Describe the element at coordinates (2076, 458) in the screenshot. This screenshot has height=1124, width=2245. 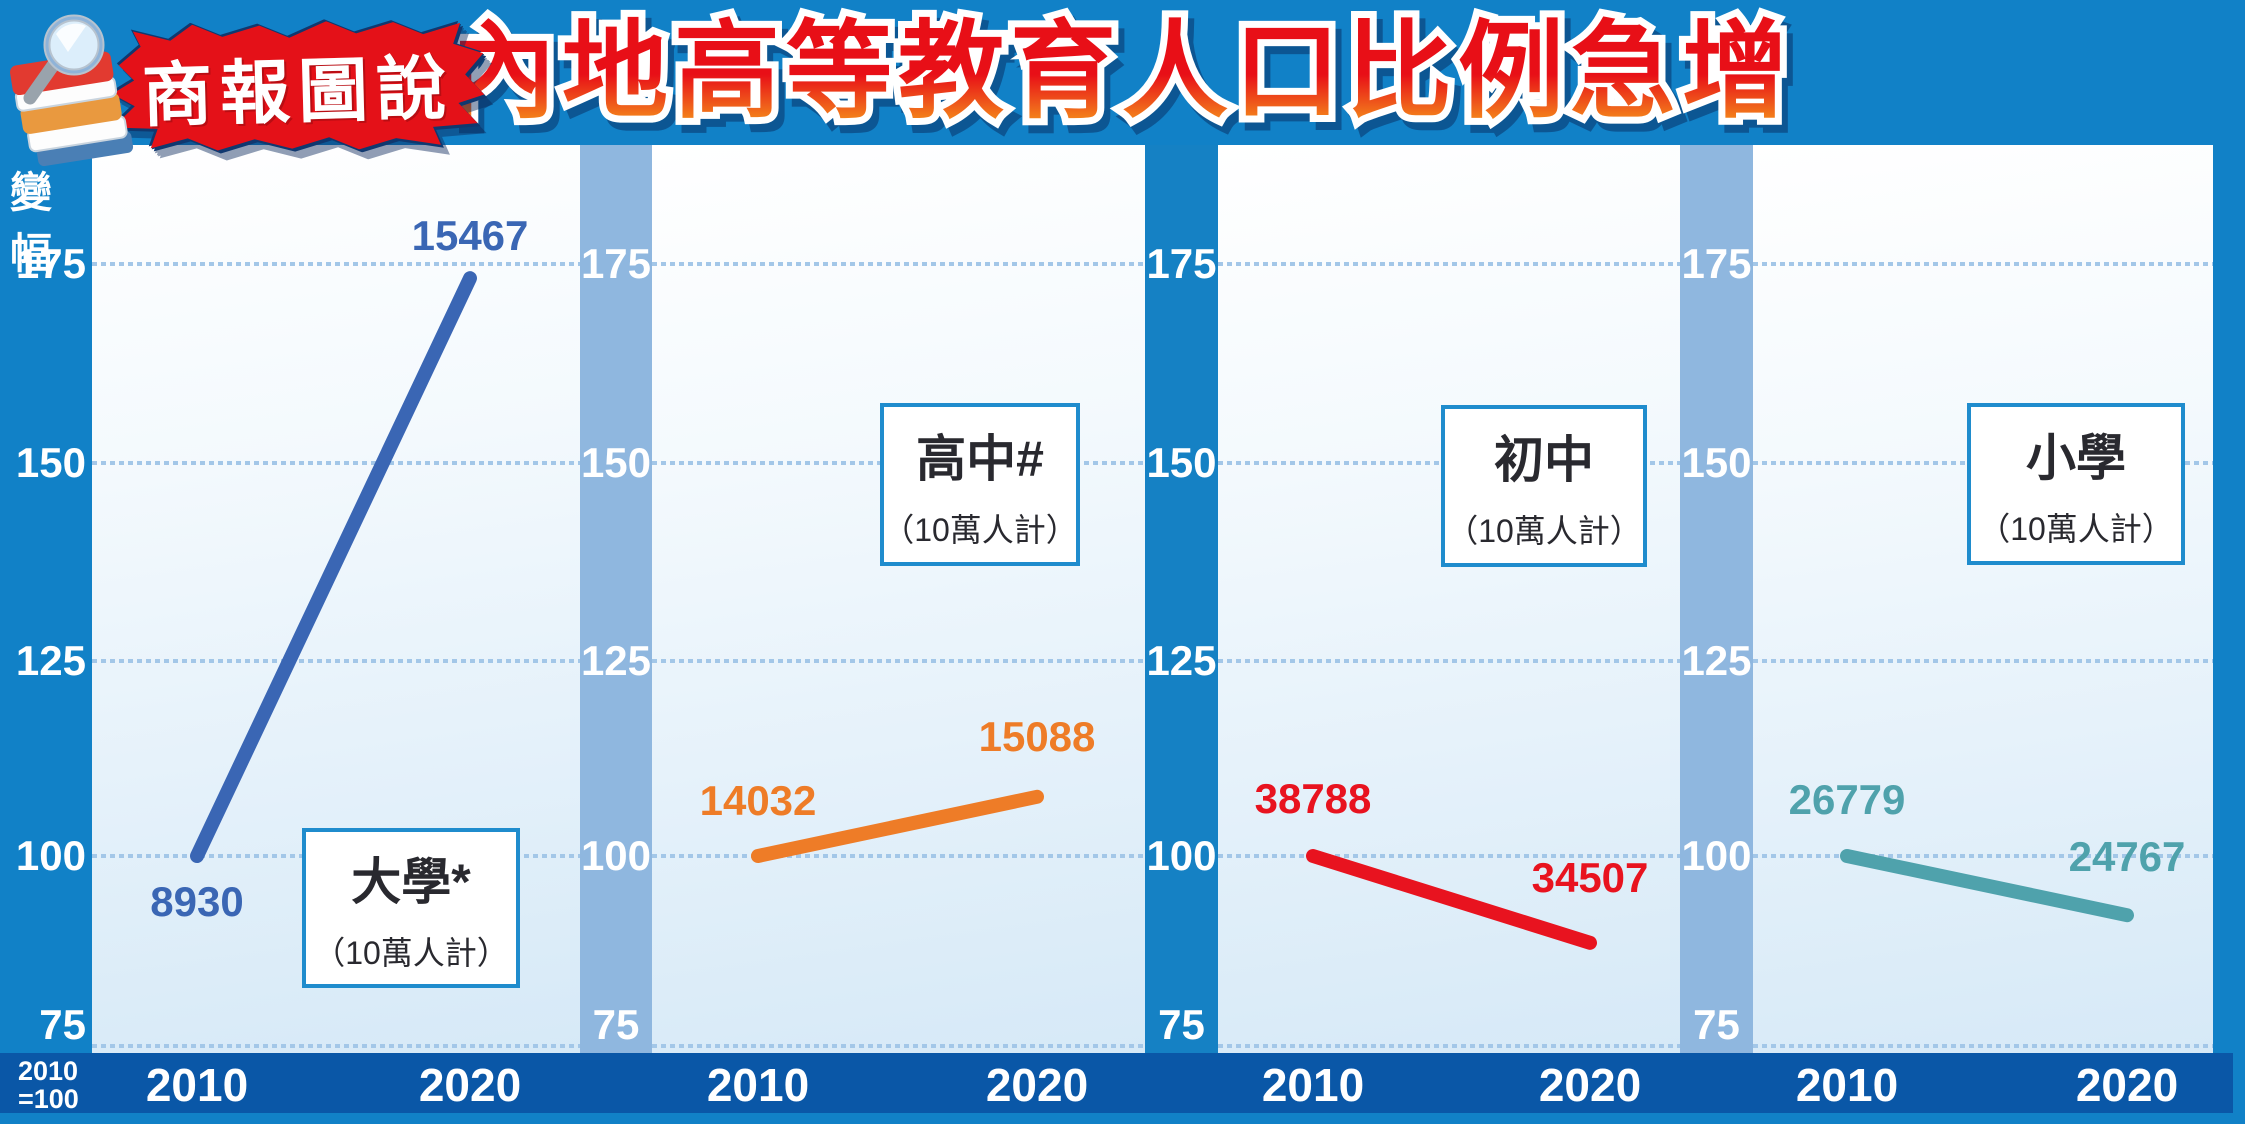
I see `series-name: 小學` at that location.